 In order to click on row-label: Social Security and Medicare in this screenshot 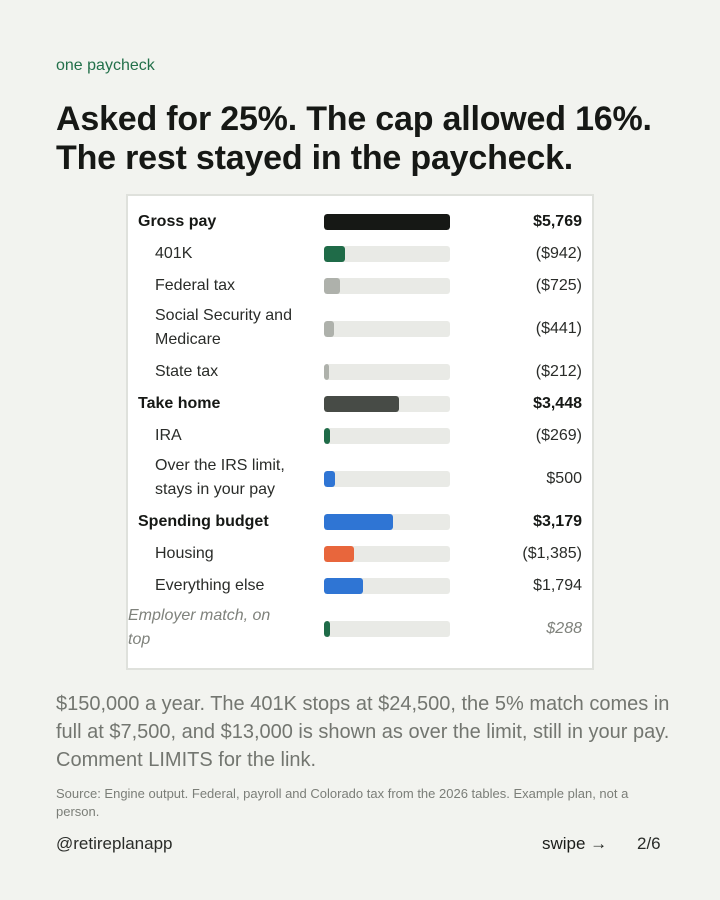, I will do `click(223, 327)`.